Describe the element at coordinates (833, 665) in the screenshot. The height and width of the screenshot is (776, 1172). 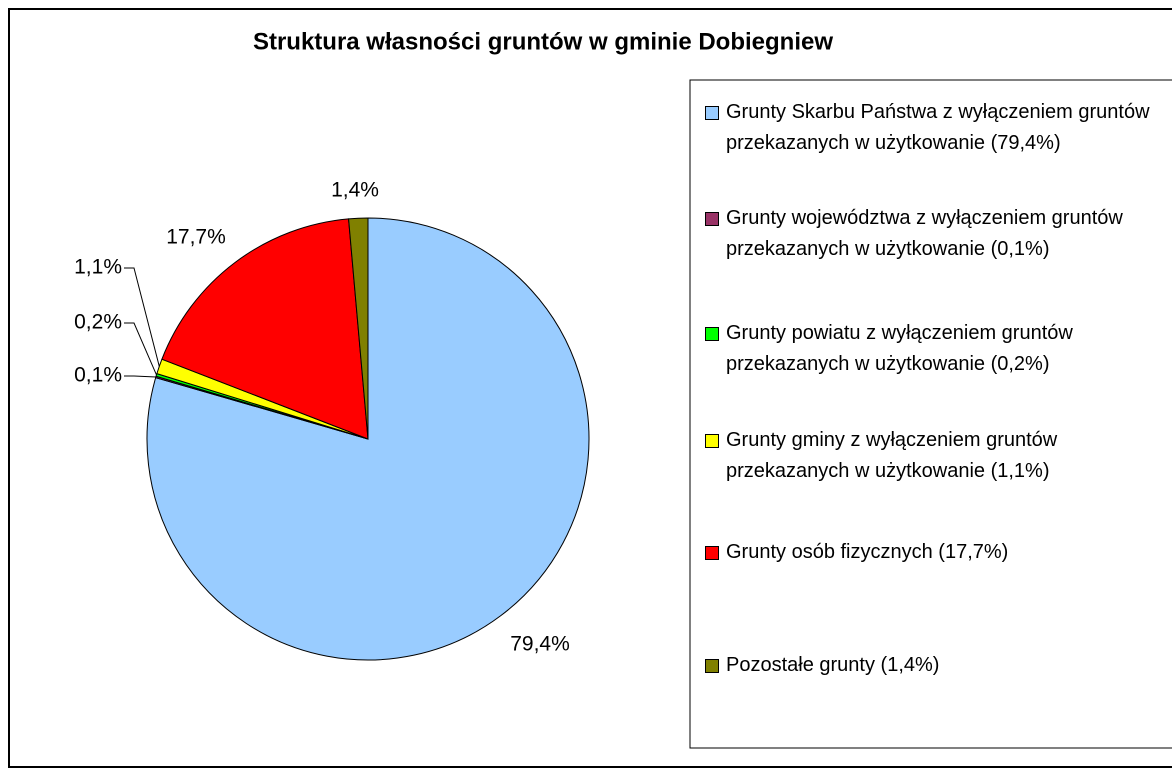
I see `legend-label: Pozostałe grunty (1,4%)` at that location.